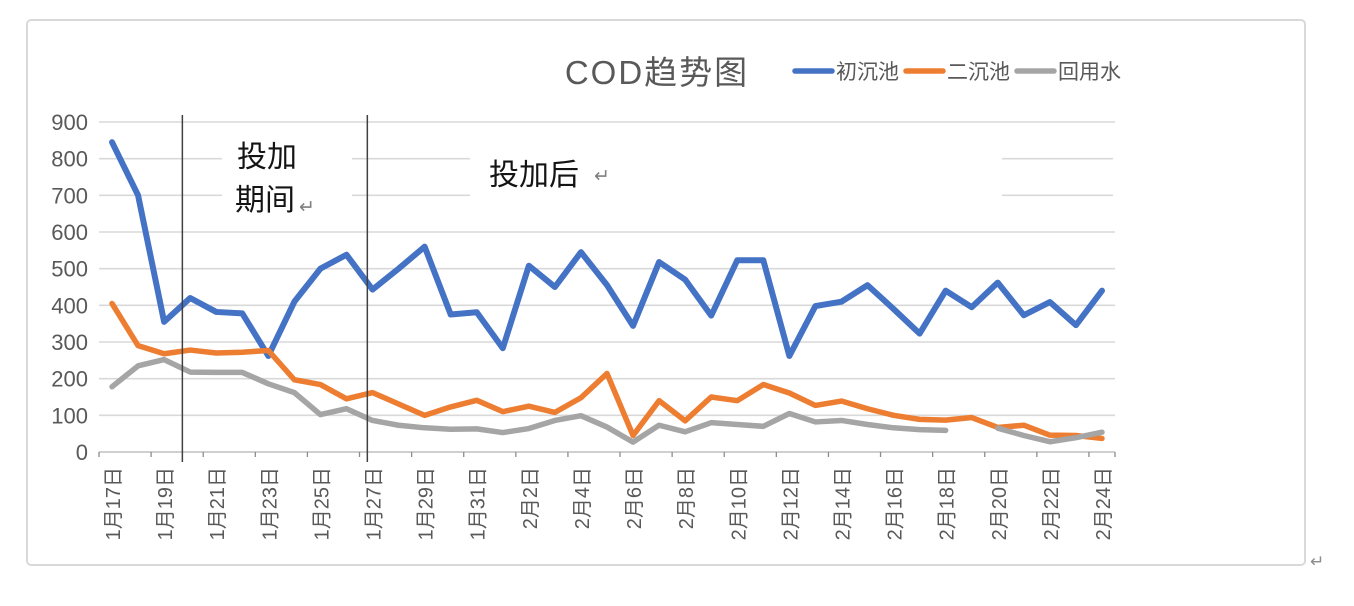 The width and height of the screenshot is (1354, 606). What do you see at coordinates (607, 454) in the screenshot?
I see `x-axis` at bounding box center [607, 454].